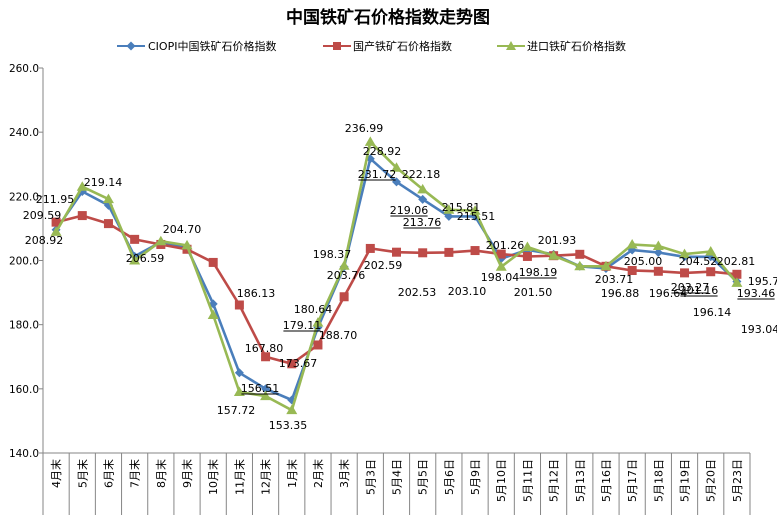 The image size is (777, 522). What do you see at coordinates (24, 69) in the screenshot?
I see `y-tick-label: 260.0` at bounding box center [24, 69].